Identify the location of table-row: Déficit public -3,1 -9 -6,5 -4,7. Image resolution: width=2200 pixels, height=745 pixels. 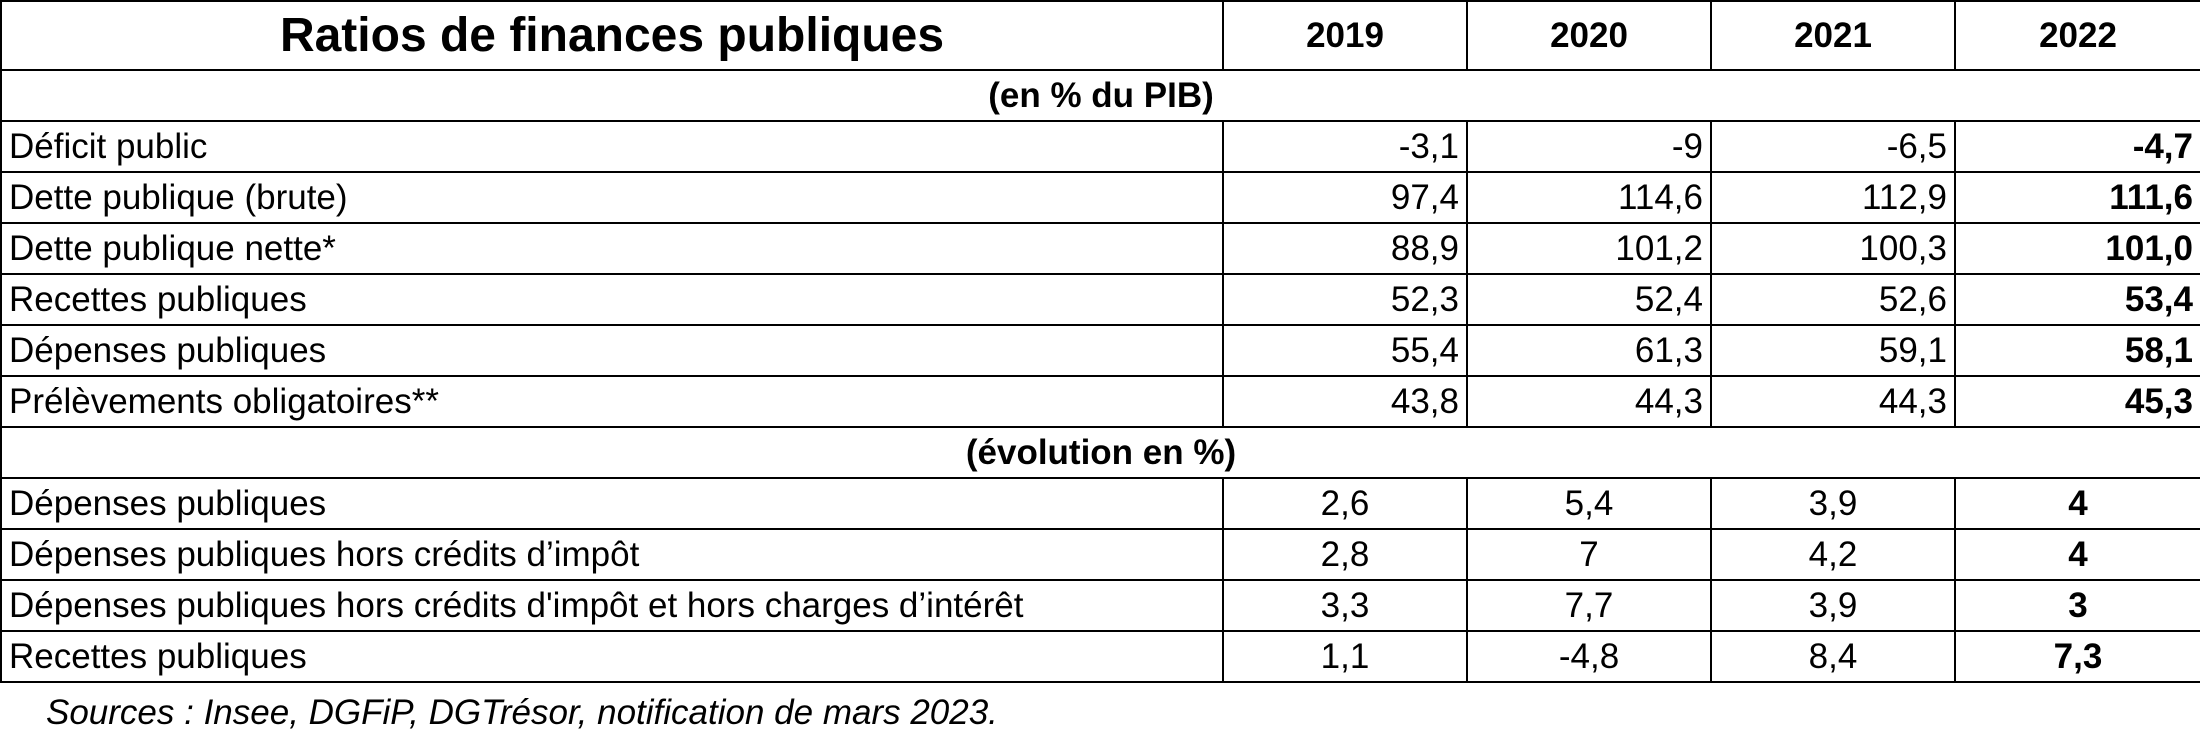
(1100, 146).